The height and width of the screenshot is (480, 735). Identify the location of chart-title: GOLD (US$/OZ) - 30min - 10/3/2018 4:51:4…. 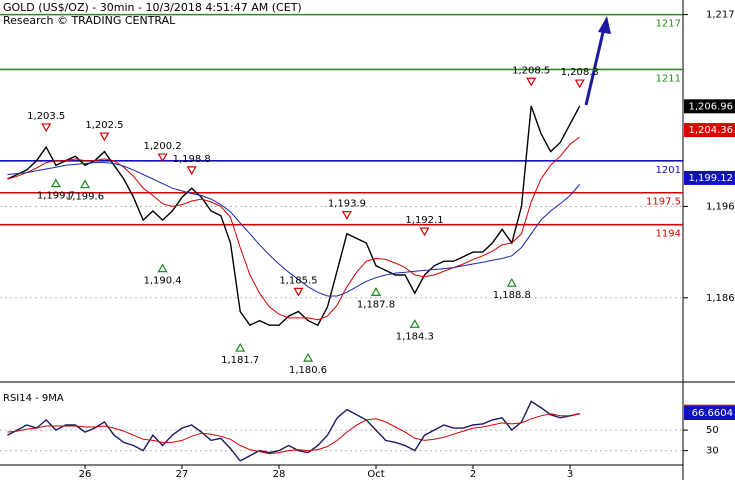
(152, 7).